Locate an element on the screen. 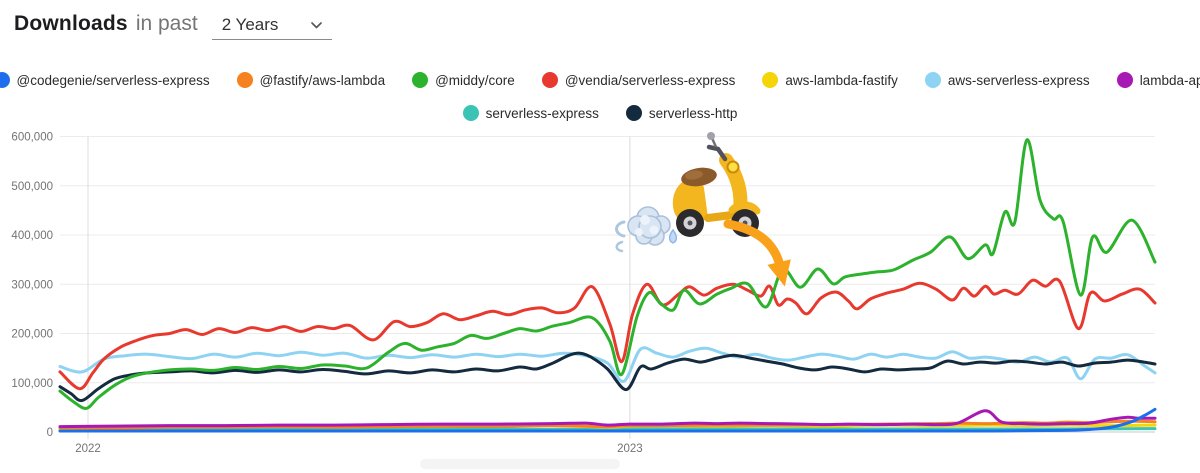 Image resolution: width=1200 pixels, height=473 pixels. legend-item-lambda-api: lambda-api is located at coordinates (1158, 80).